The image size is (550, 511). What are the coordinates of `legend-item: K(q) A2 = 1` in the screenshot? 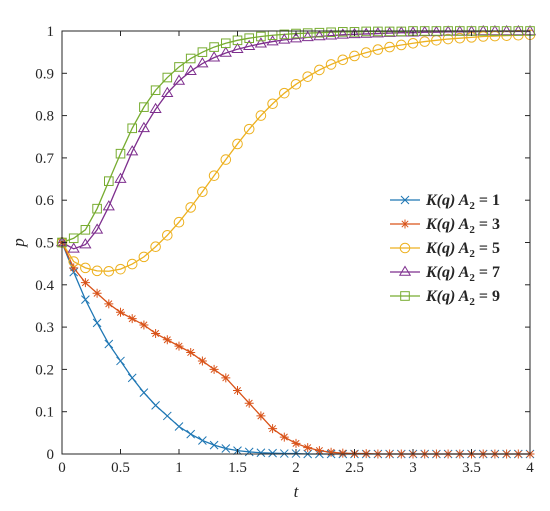 It's located at (445, 202).